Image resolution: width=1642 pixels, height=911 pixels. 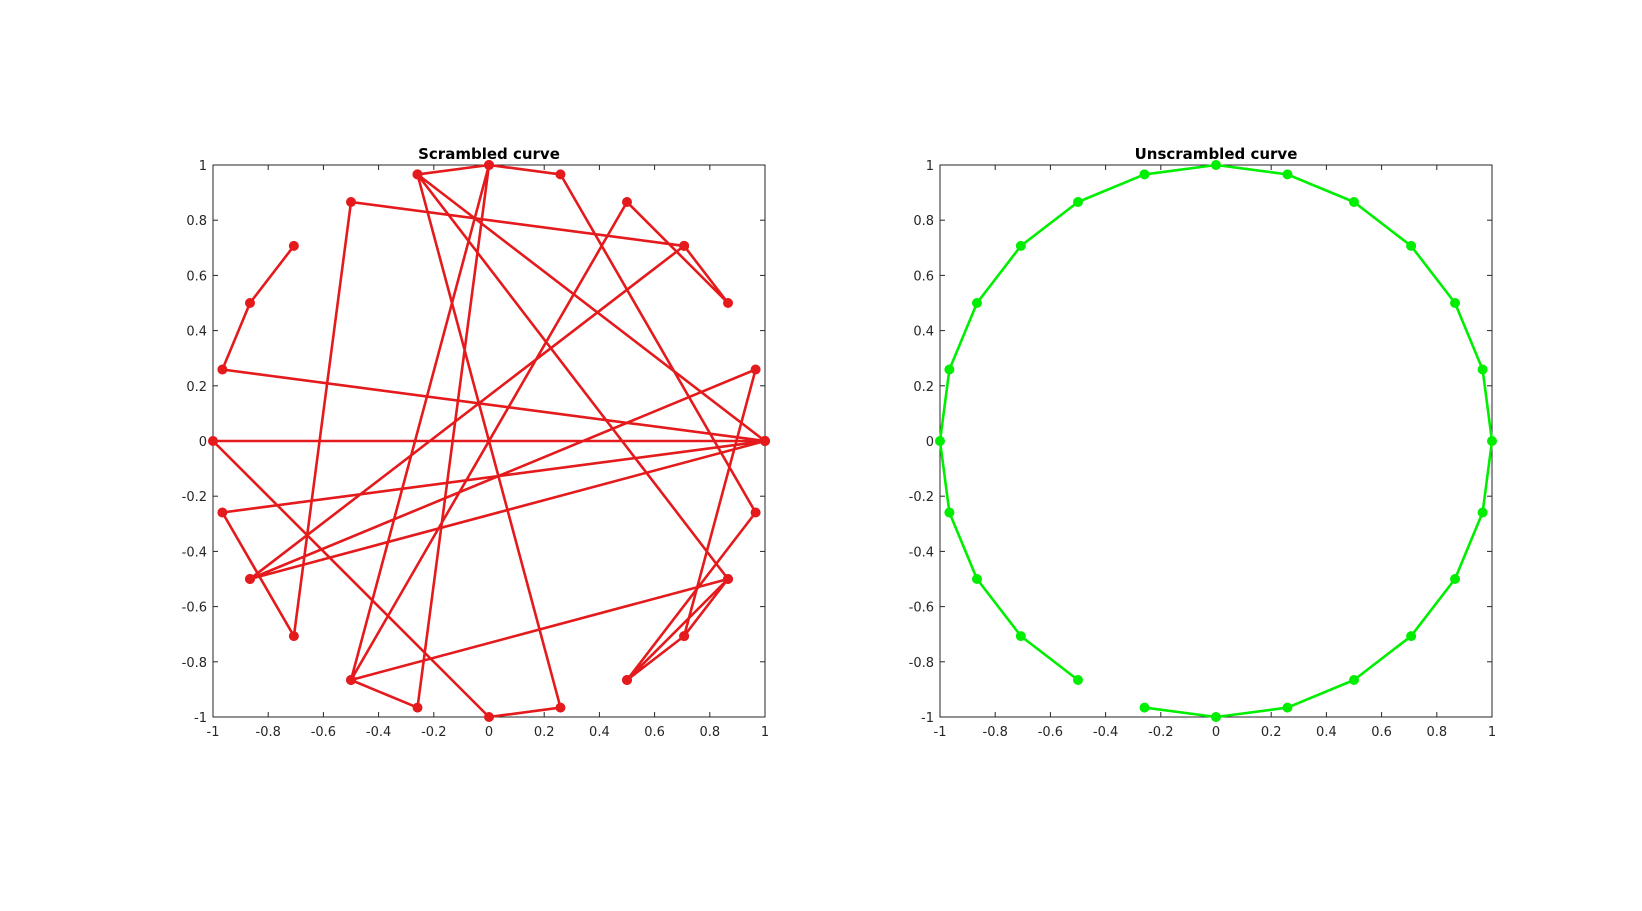 What do you see at coordinates (489, 154) in the screenshot?
I see `chart-title: Scrambled curve` at bounding box center [489, 154].